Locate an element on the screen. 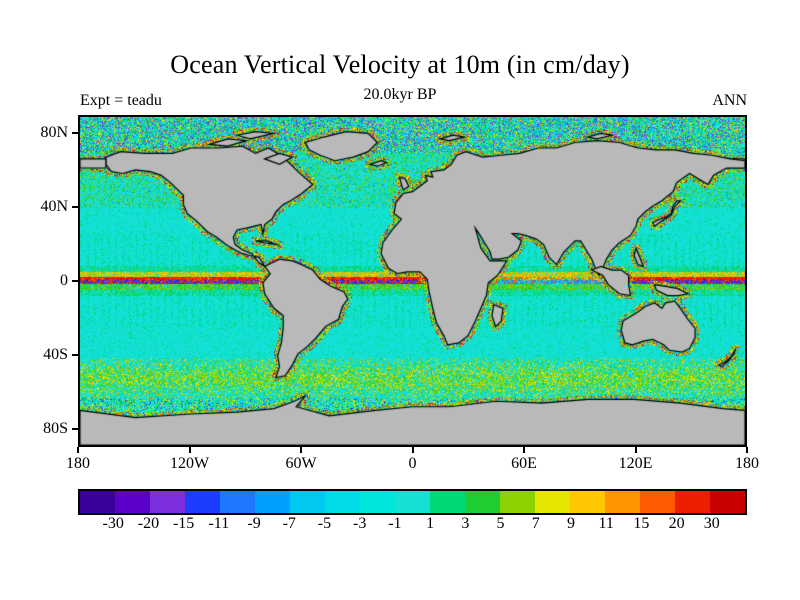 The width and height of the screenshot is (800, 600). colorbar-tick-label: -30 is located at coordinates (113, 523).